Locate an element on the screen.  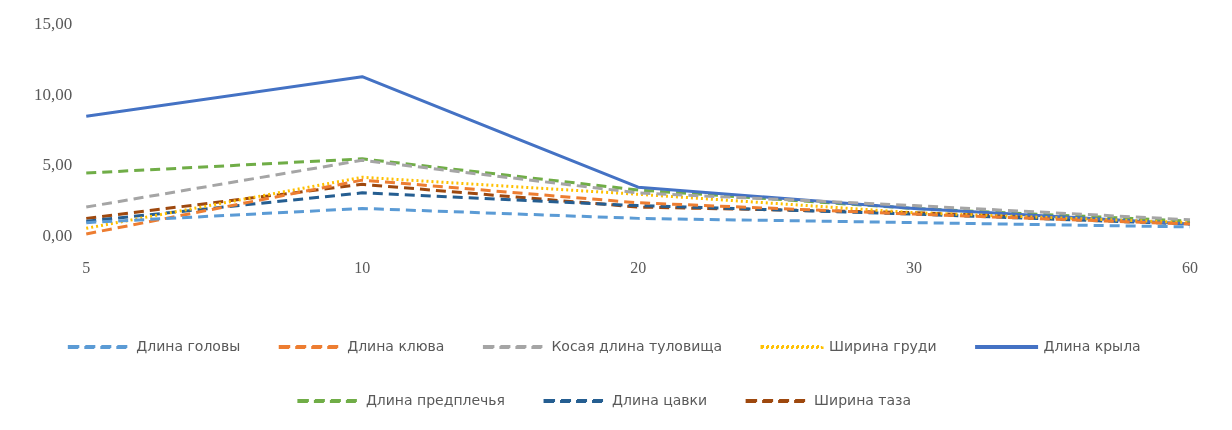
x-tick-label: 20 is located at coordinates (638, 267).